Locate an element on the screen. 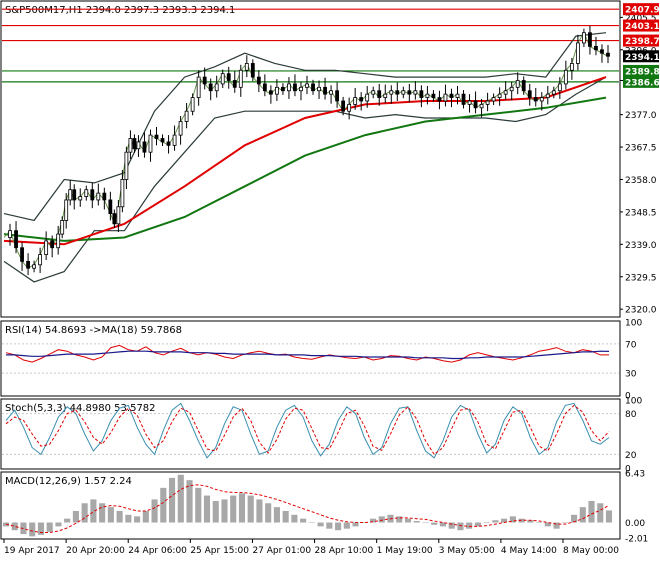 The width and height of the screenshot is (660, 564). macd-y-tick-label: 0.00 is located at coordinates (635, 524).